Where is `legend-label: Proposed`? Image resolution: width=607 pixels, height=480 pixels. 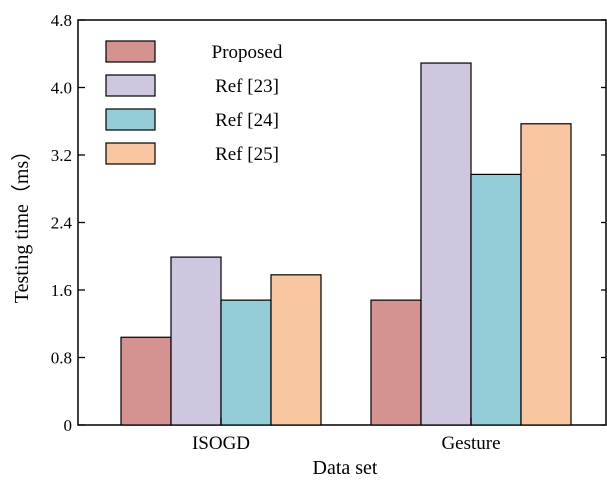
legend-label: Proposed is located at coordinates (247, 52).